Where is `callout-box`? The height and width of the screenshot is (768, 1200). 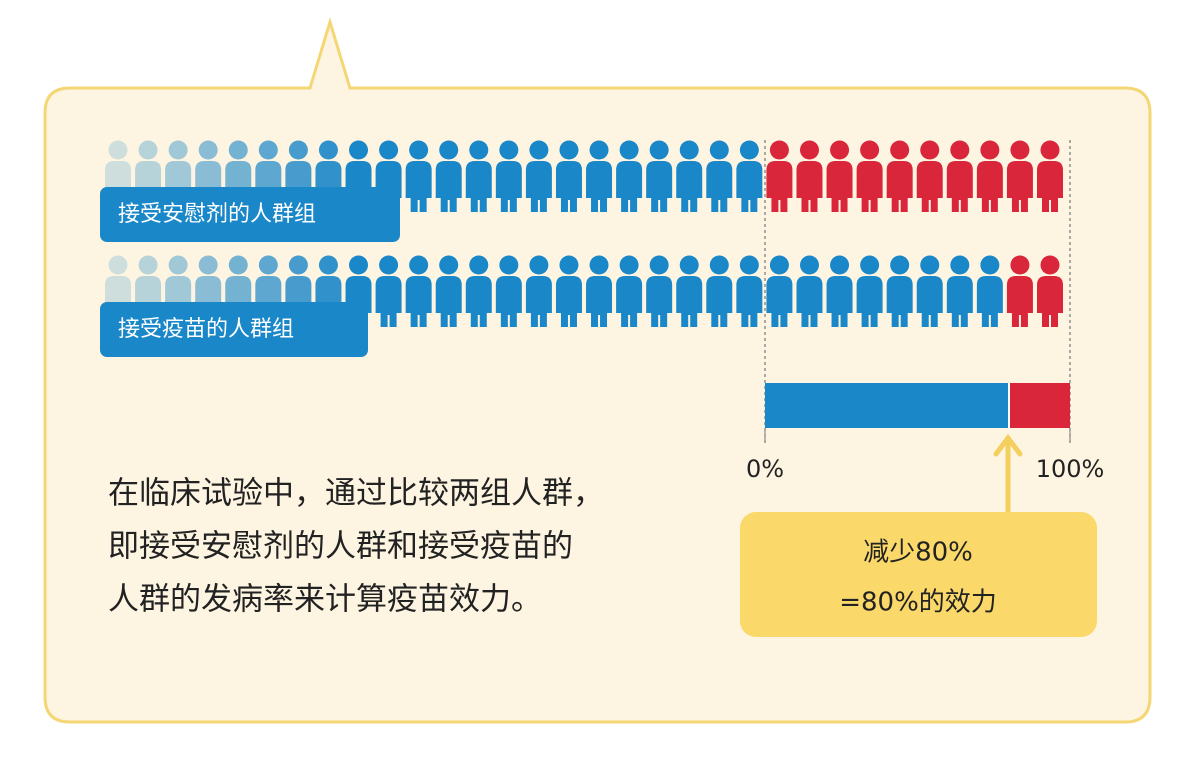
callout-box is located at coordinates (918, 574).